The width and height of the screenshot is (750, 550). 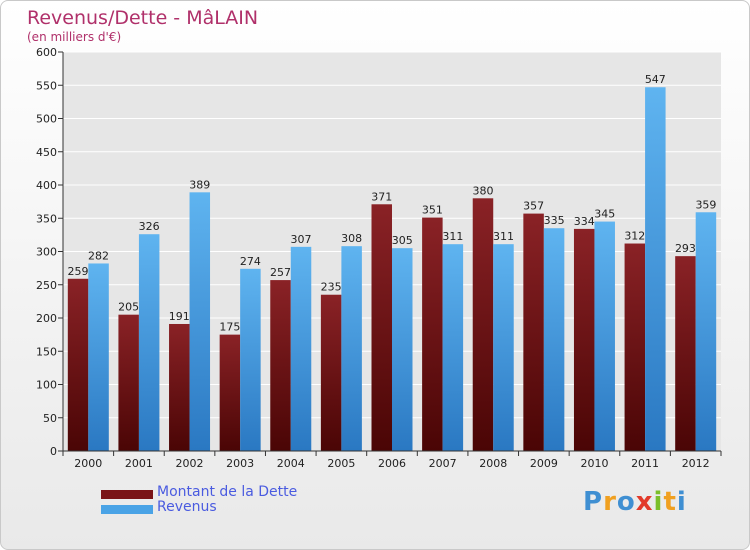 I want to click on y-tick-label: 600, so click(x=46, y=52).